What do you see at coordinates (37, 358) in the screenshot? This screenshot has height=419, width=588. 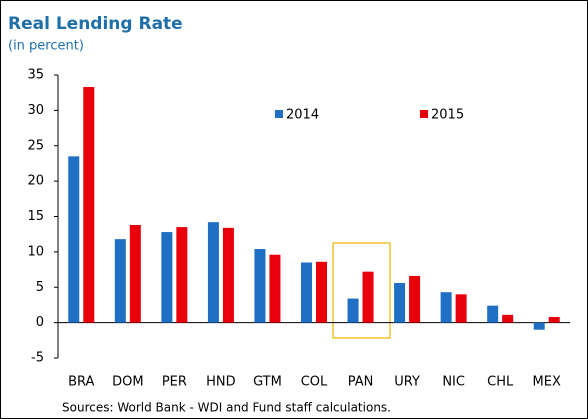 I see `y-tick-label: -5` at bounding box center [37, 358].